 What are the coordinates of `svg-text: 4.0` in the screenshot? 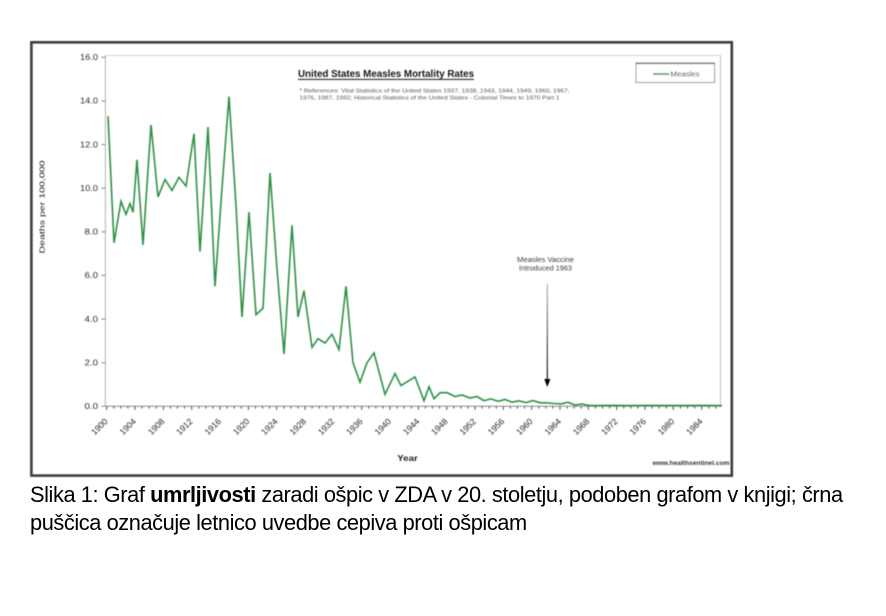 It's located at (92, 319).